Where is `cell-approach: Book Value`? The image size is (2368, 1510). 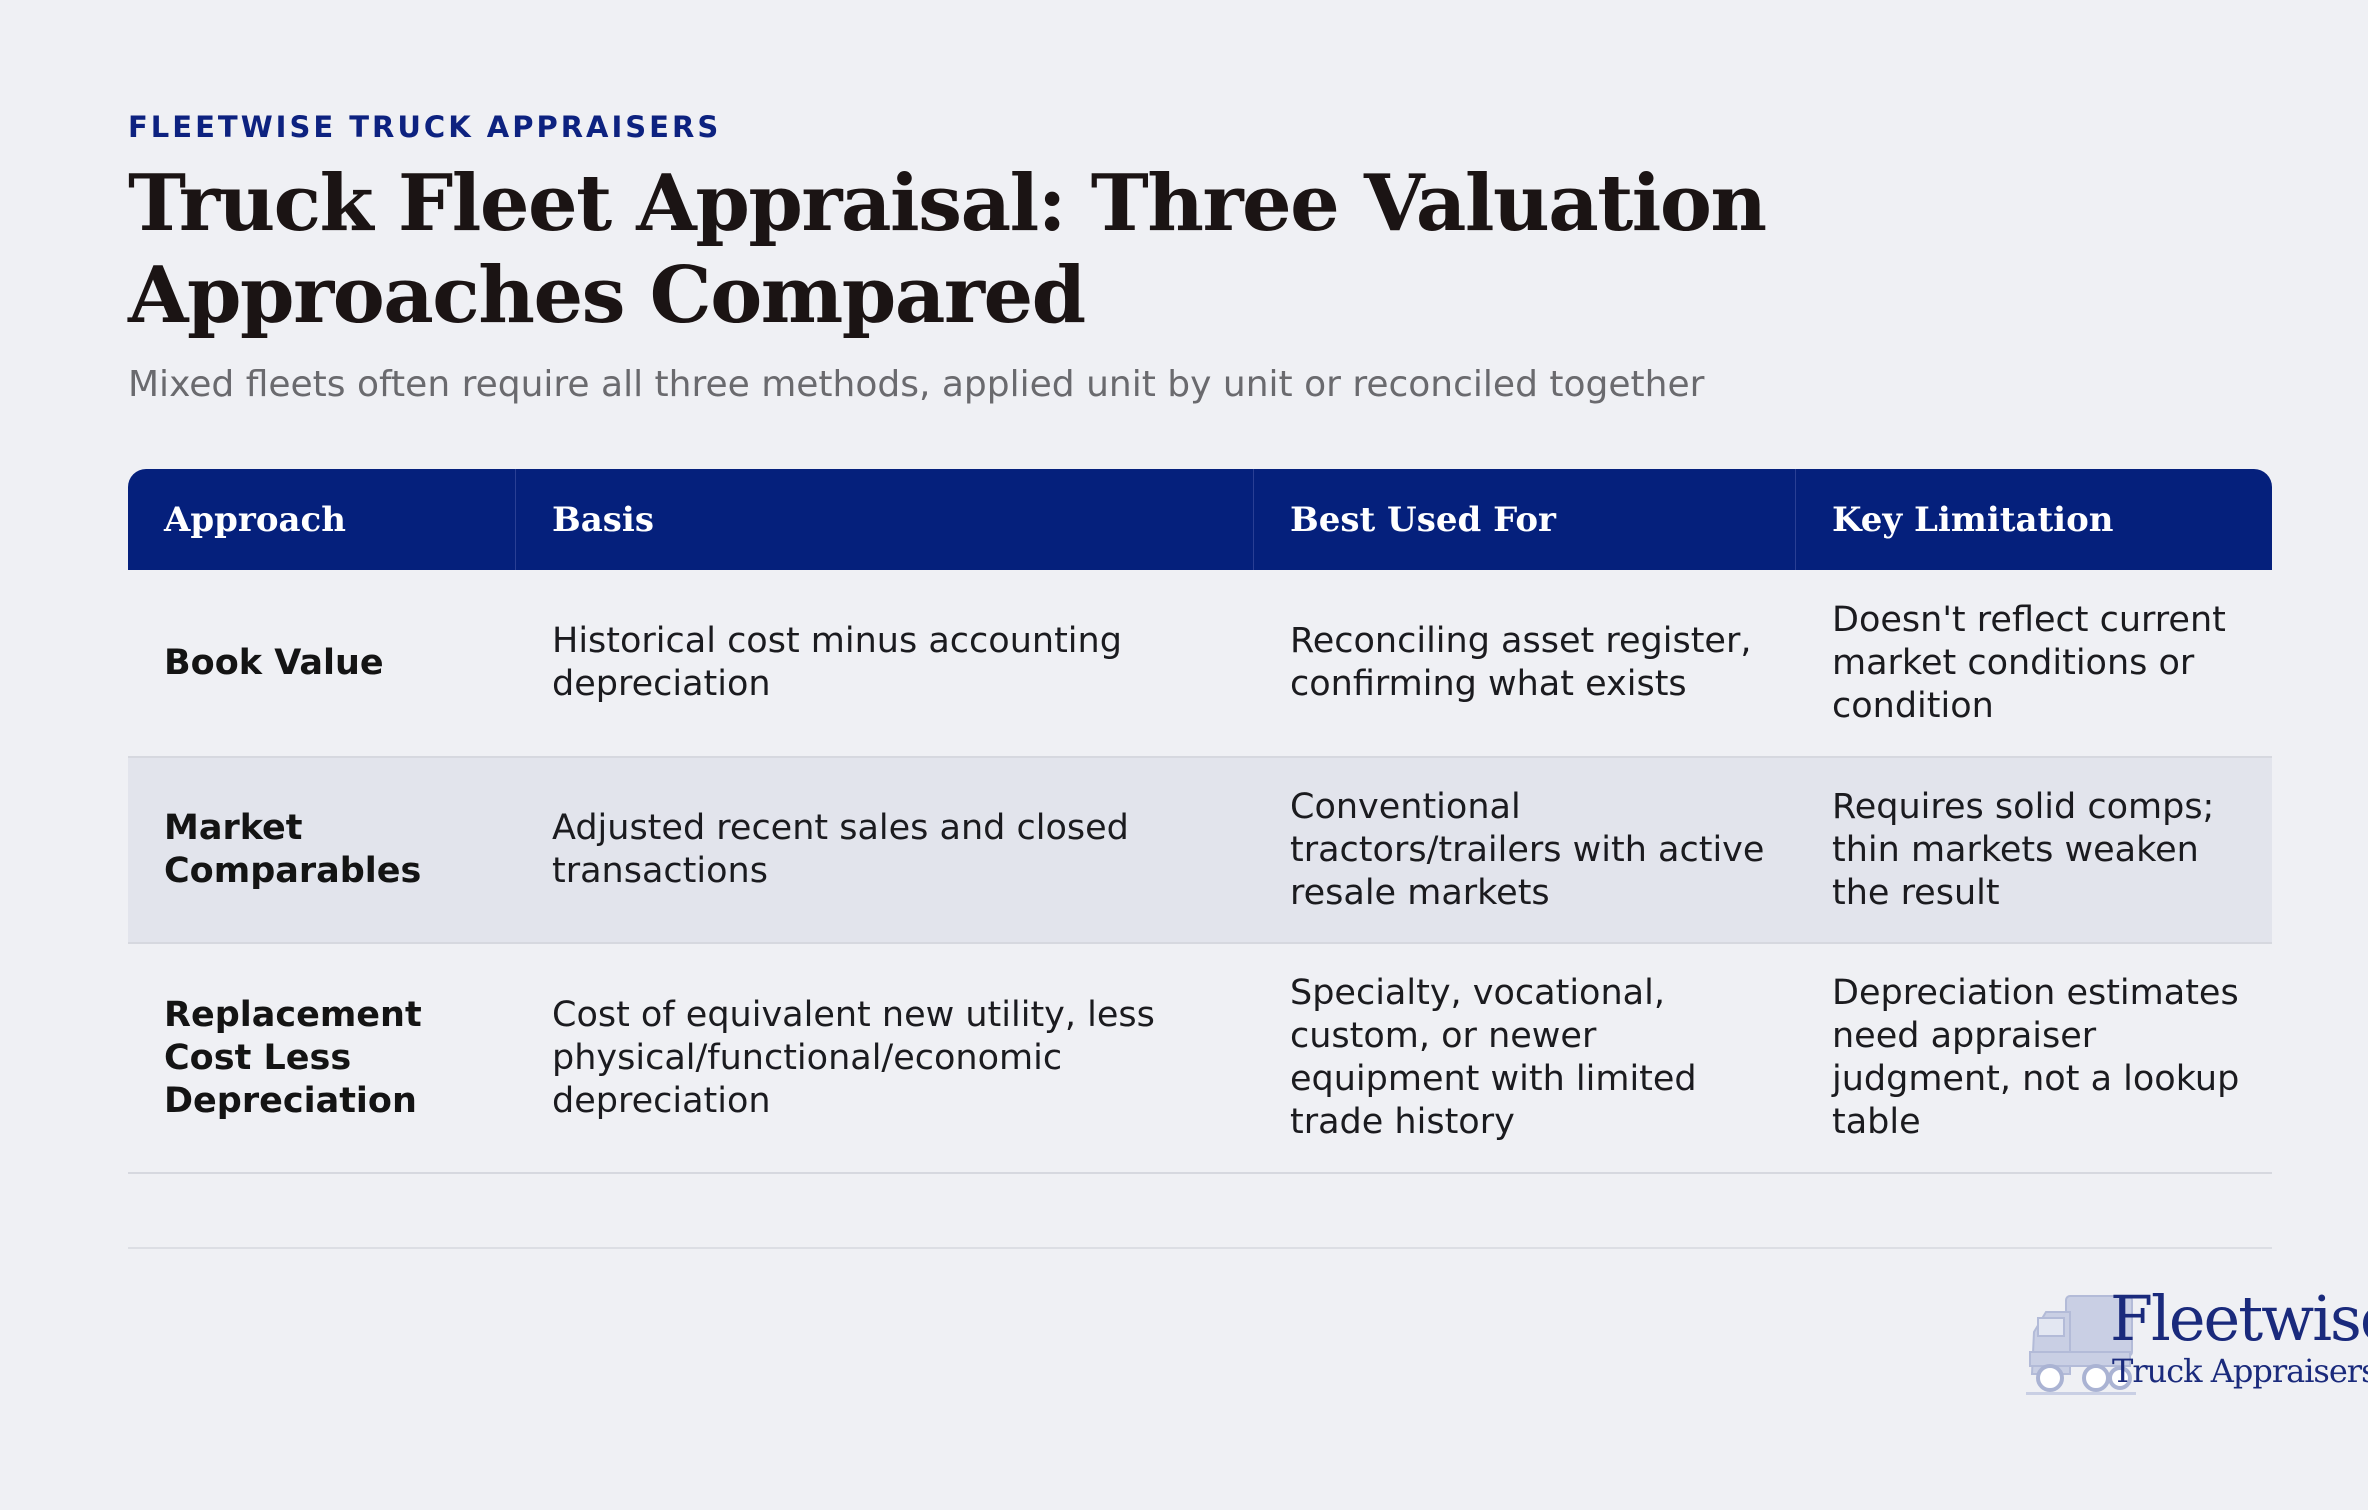 cell-approach: Book Value is located at coordinates (274, 662).